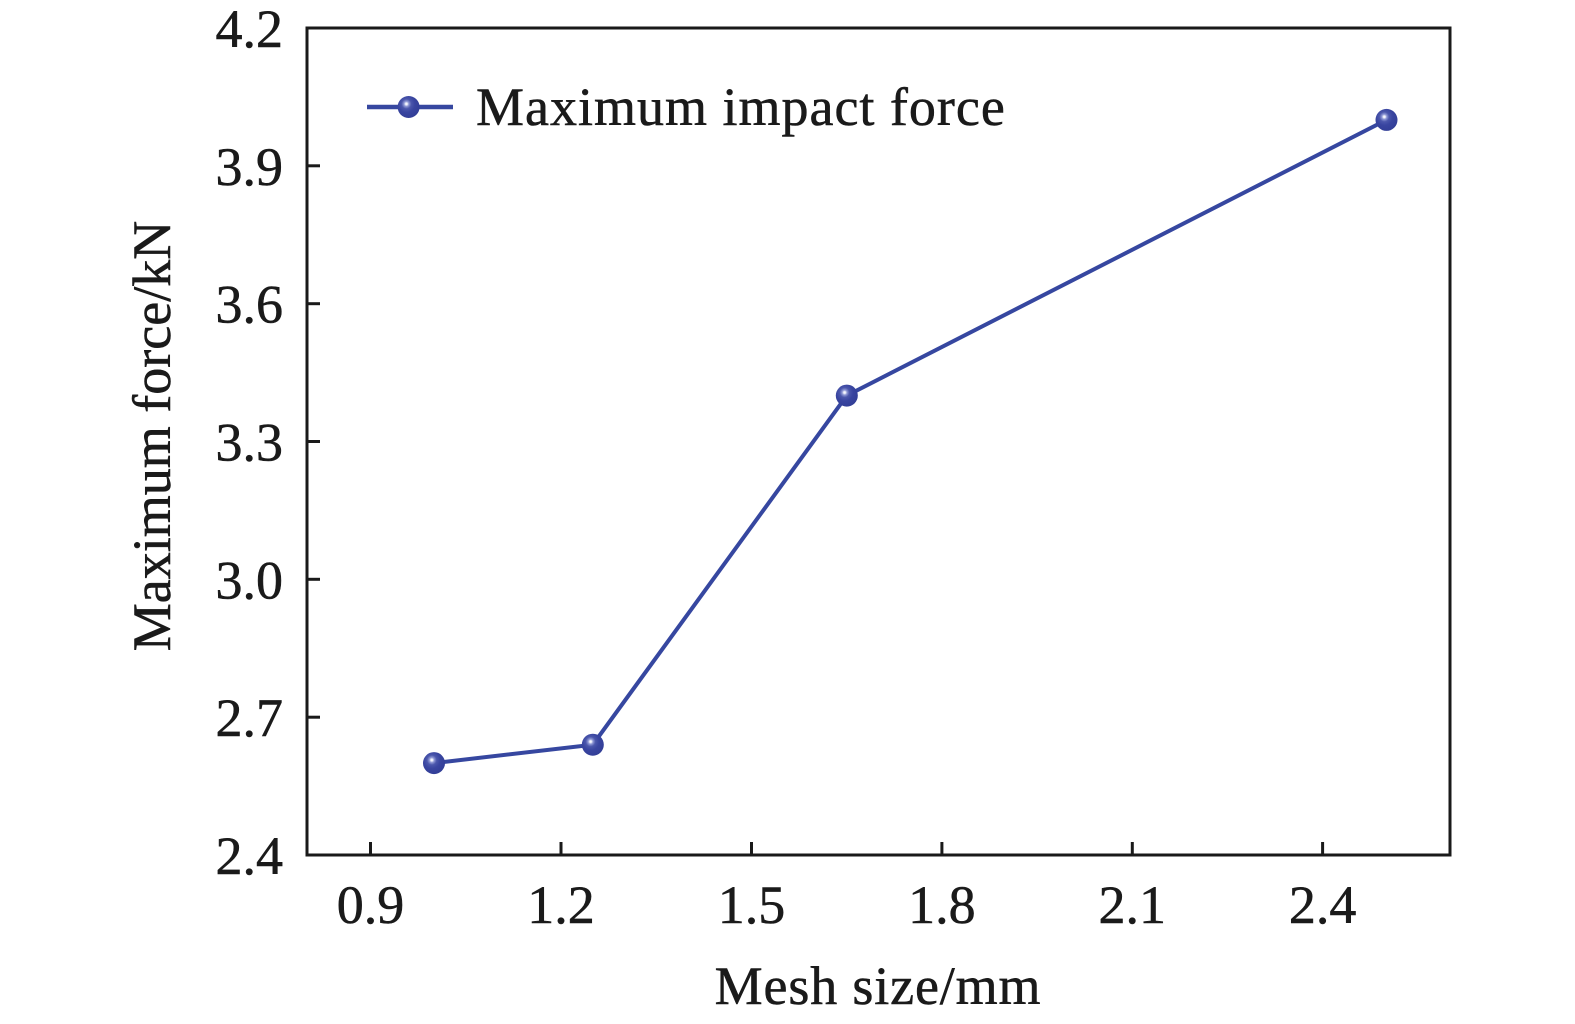  What do you see at coordinates (152, 436) in the screenshot?
I see `svg-text: Maximum force/kN` at bounding box center [152, 436].